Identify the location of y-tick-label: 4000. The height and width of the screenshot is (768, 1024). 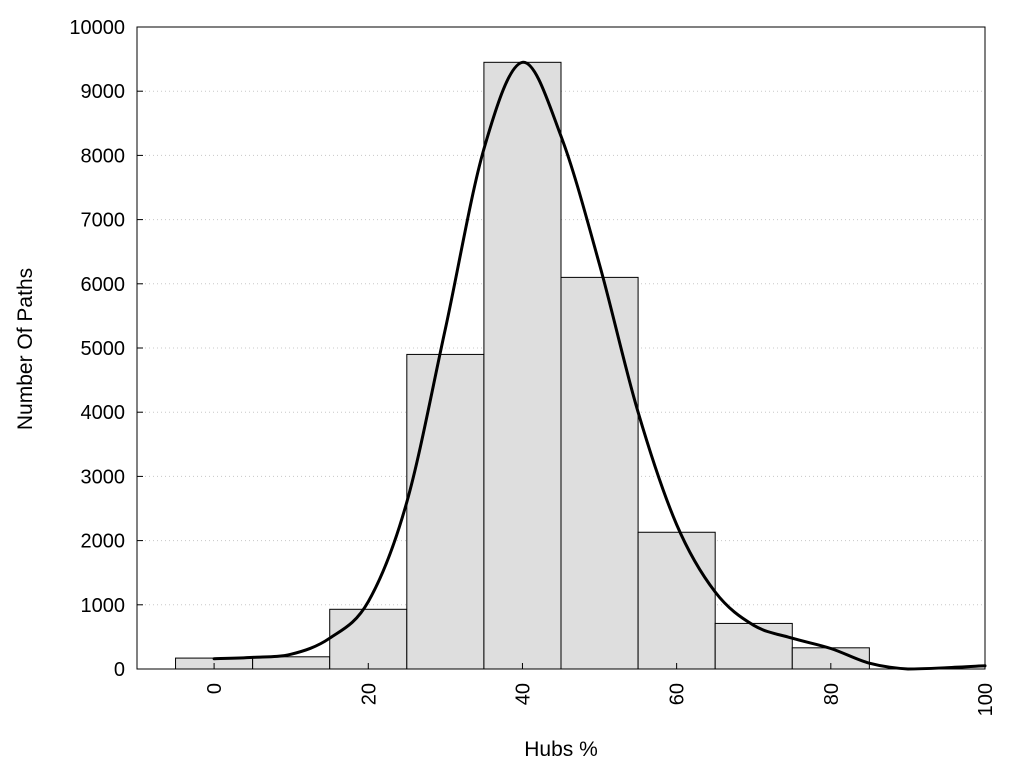
(103, 413).